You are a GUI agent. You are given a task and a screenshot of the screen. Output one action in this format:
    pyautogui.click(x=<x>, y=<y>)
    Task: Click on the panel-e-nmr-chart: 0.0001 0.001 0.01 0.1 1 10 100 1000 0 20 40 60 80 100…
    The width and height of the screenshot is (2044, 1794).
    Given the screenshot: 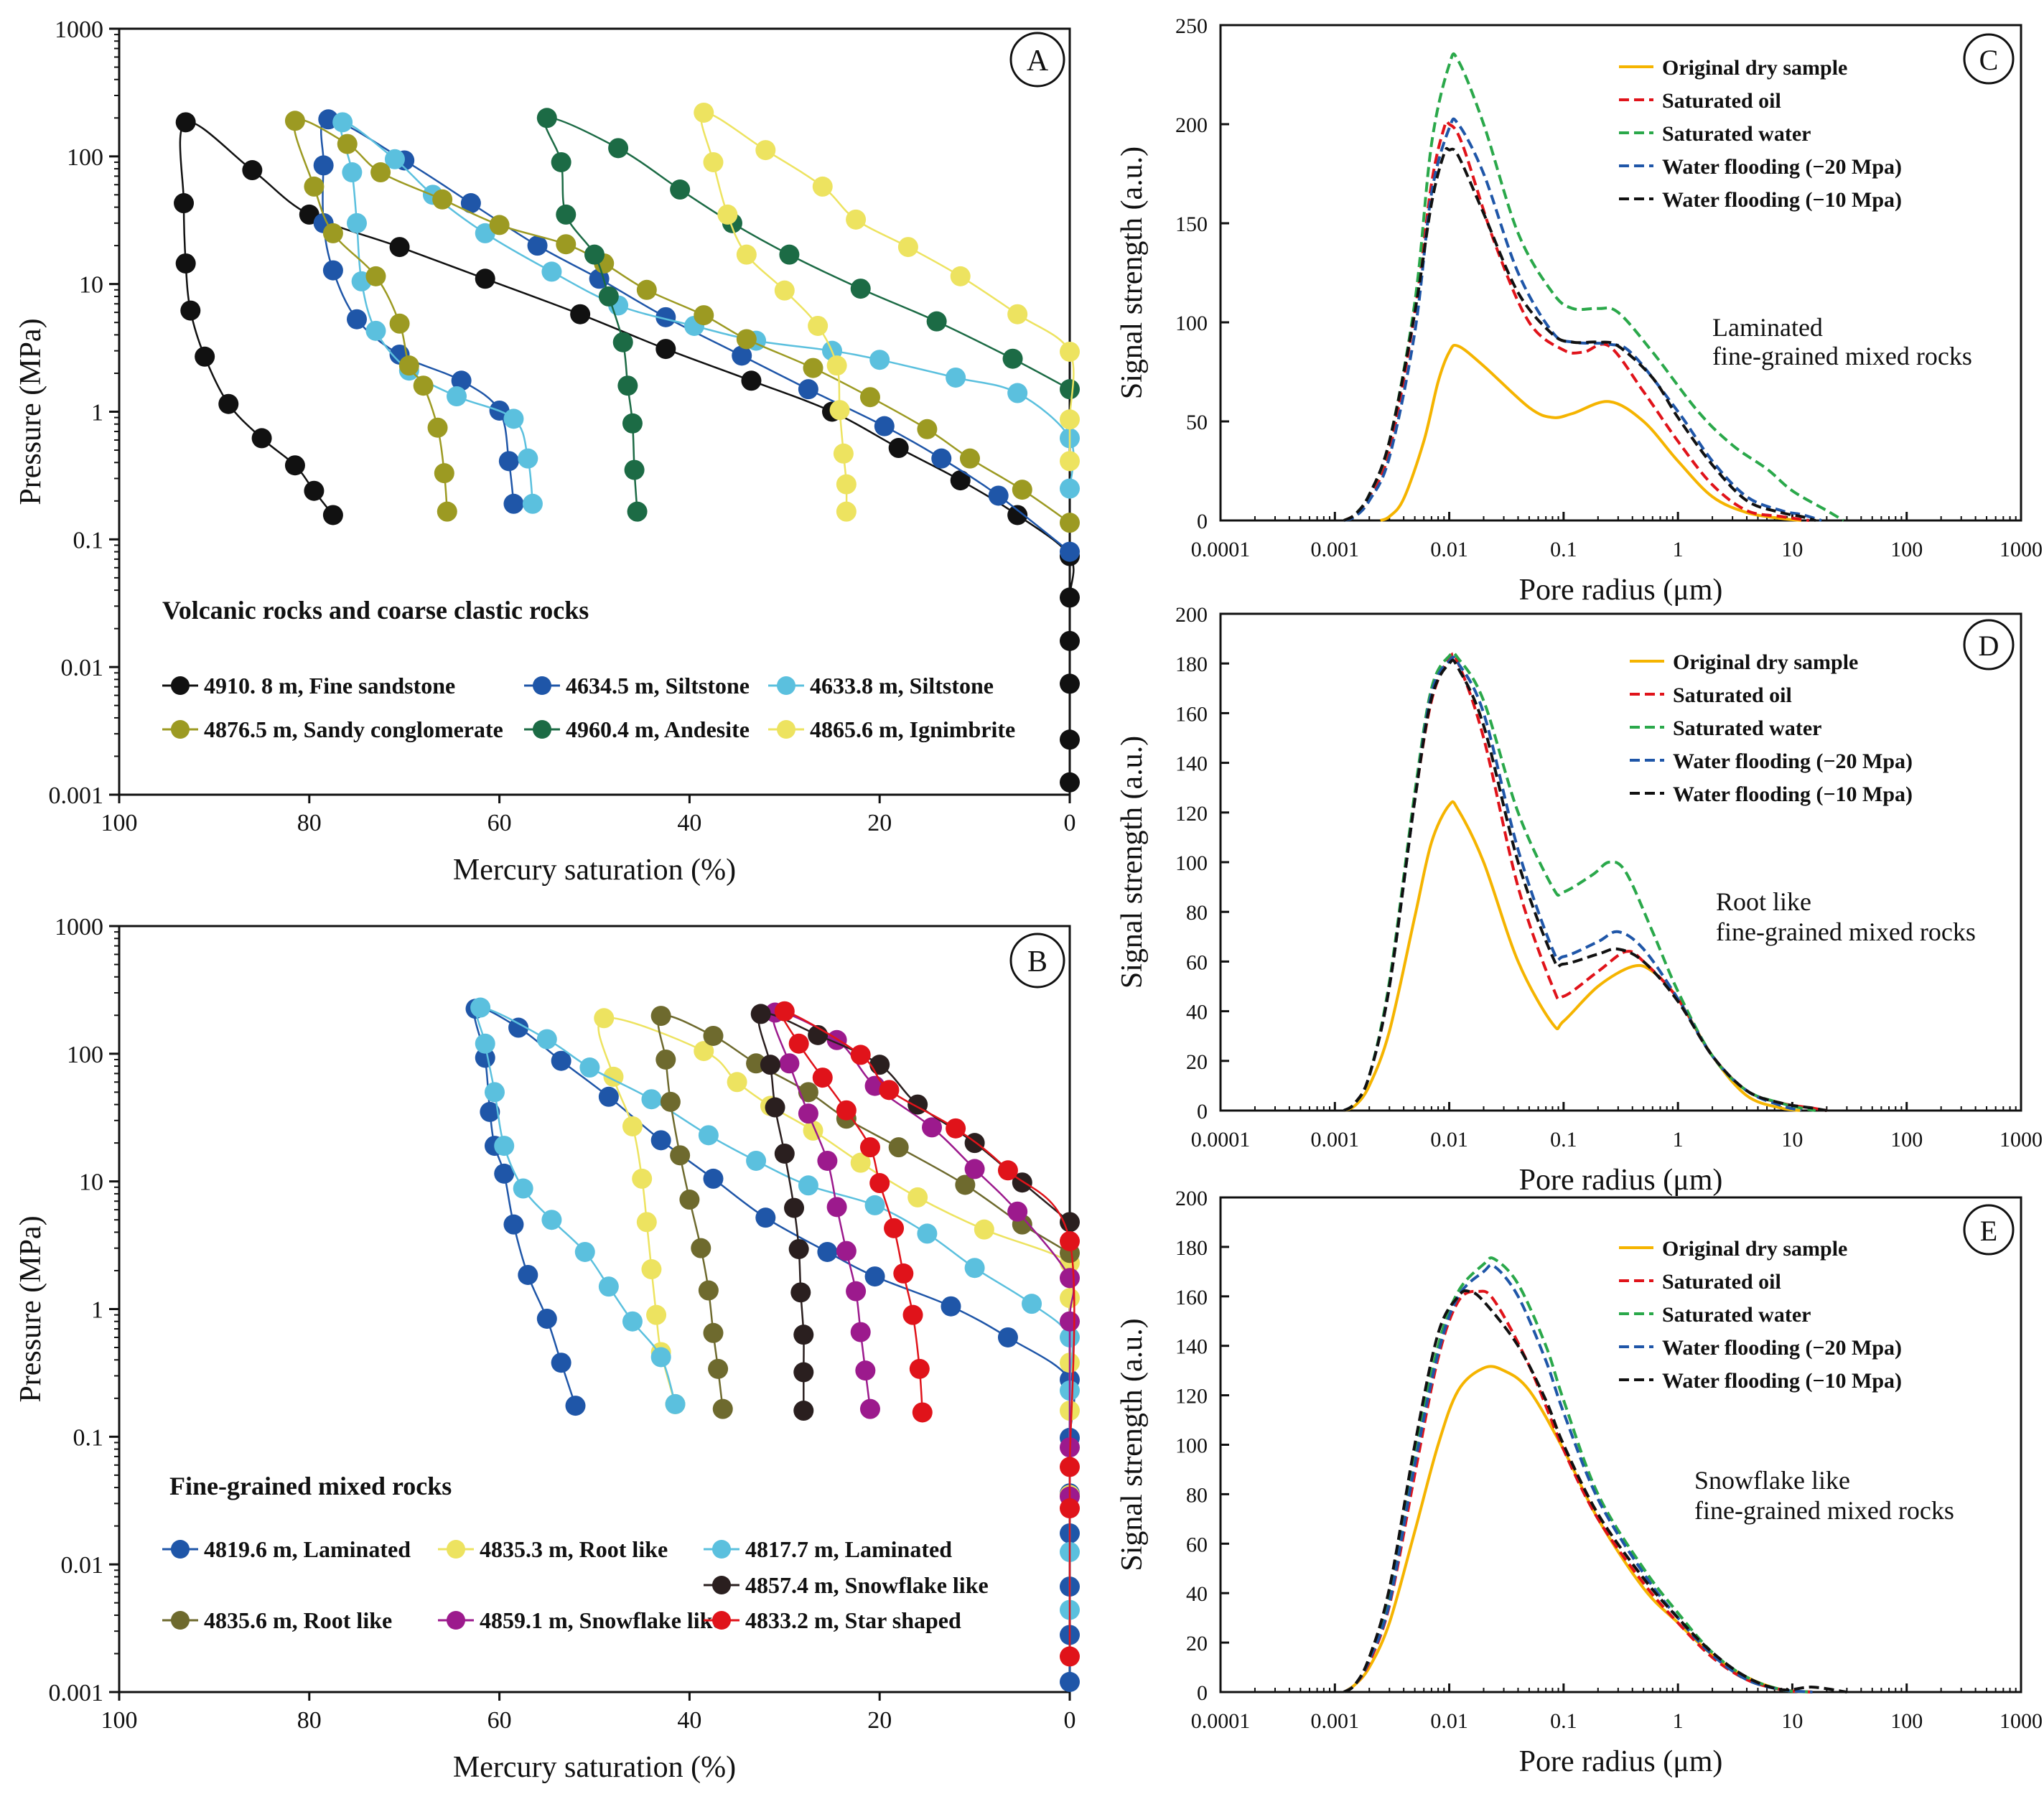 What is the action you would take?
    pyautogui.click(x=1579, y=1482)
    